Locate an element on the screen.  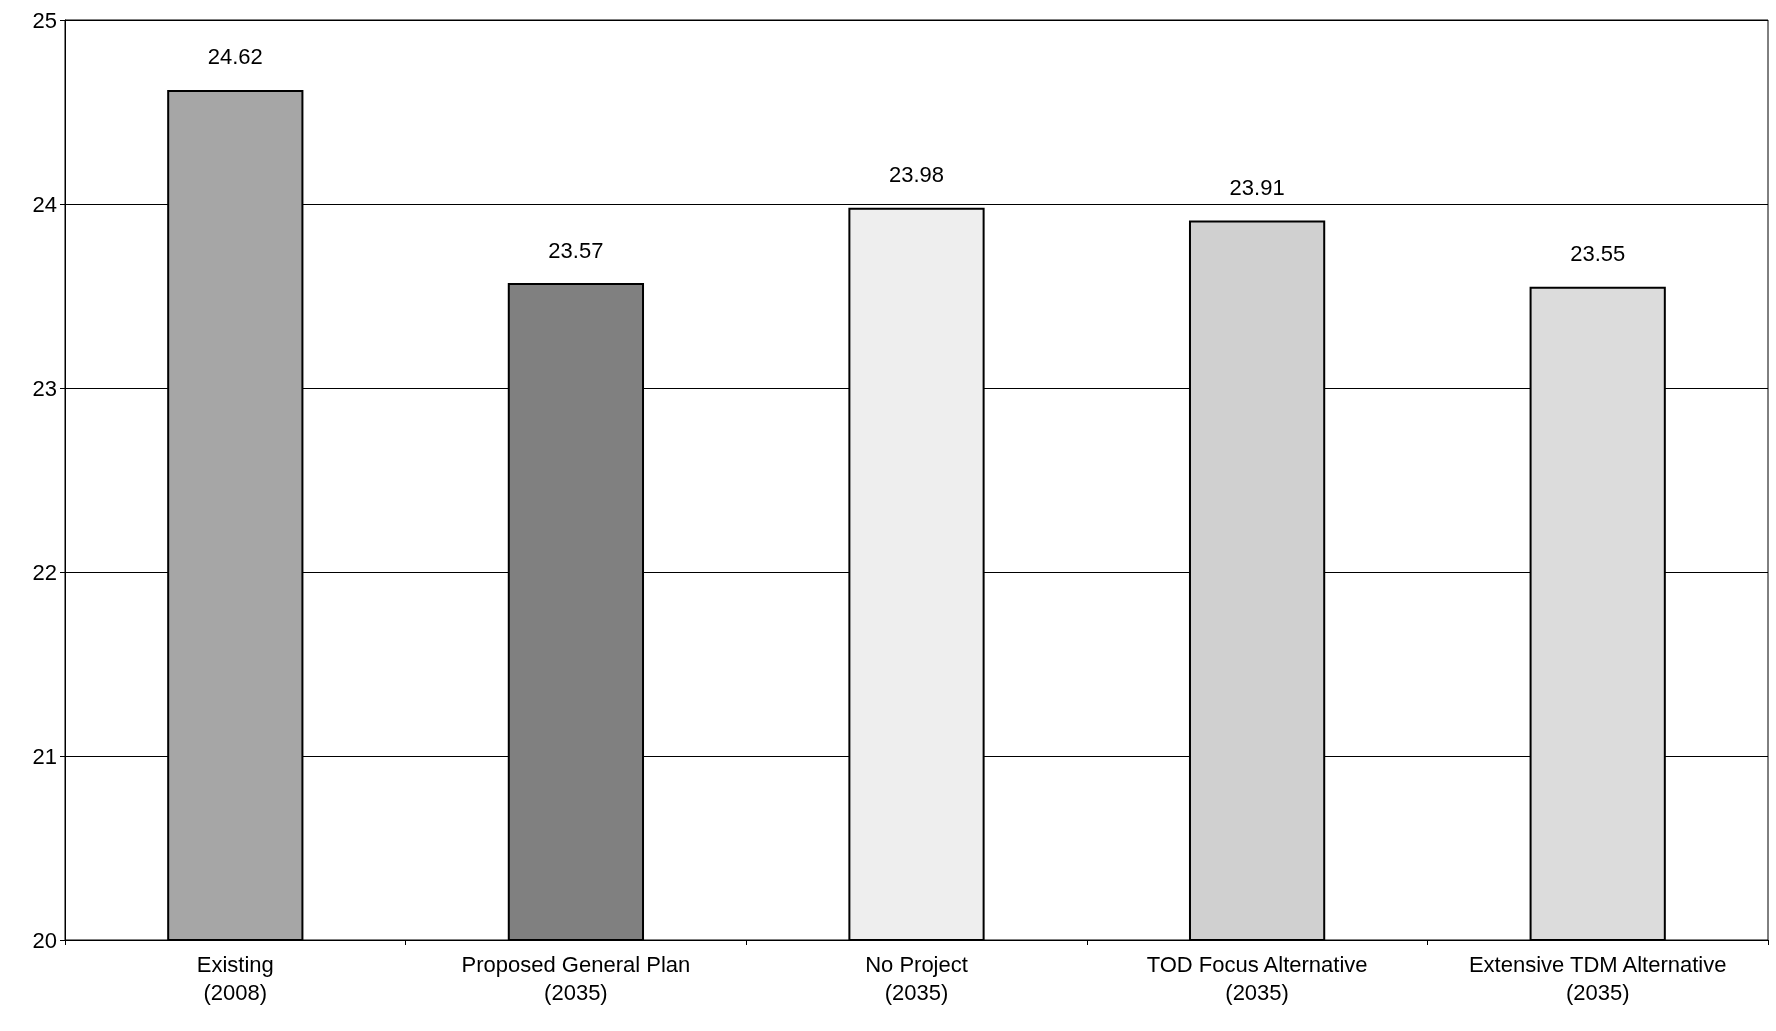
x-tick-label: Extensive TDM Alternative (2035) is located at coordinates (1597, 978).